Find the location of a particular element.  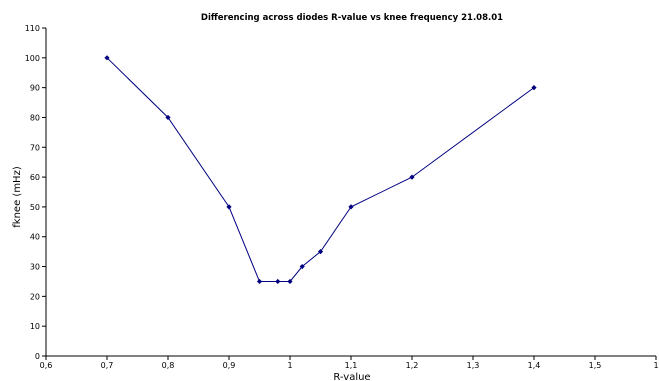

x-tick-label: 0,6 is located at coordinates (46, 365).